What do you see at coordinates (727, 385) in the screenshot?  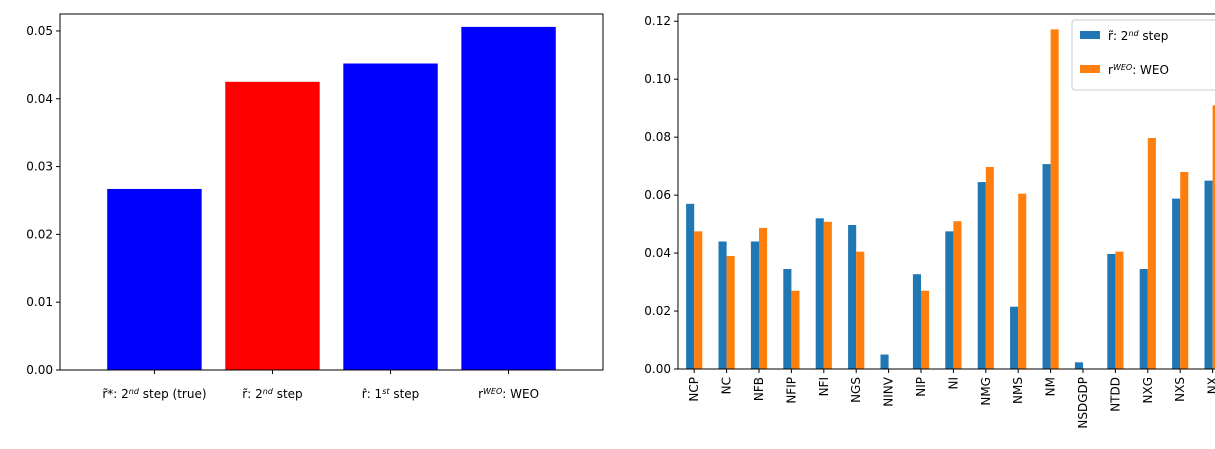 I see `x-tick-label: NC` at bounding box center [727, 385].